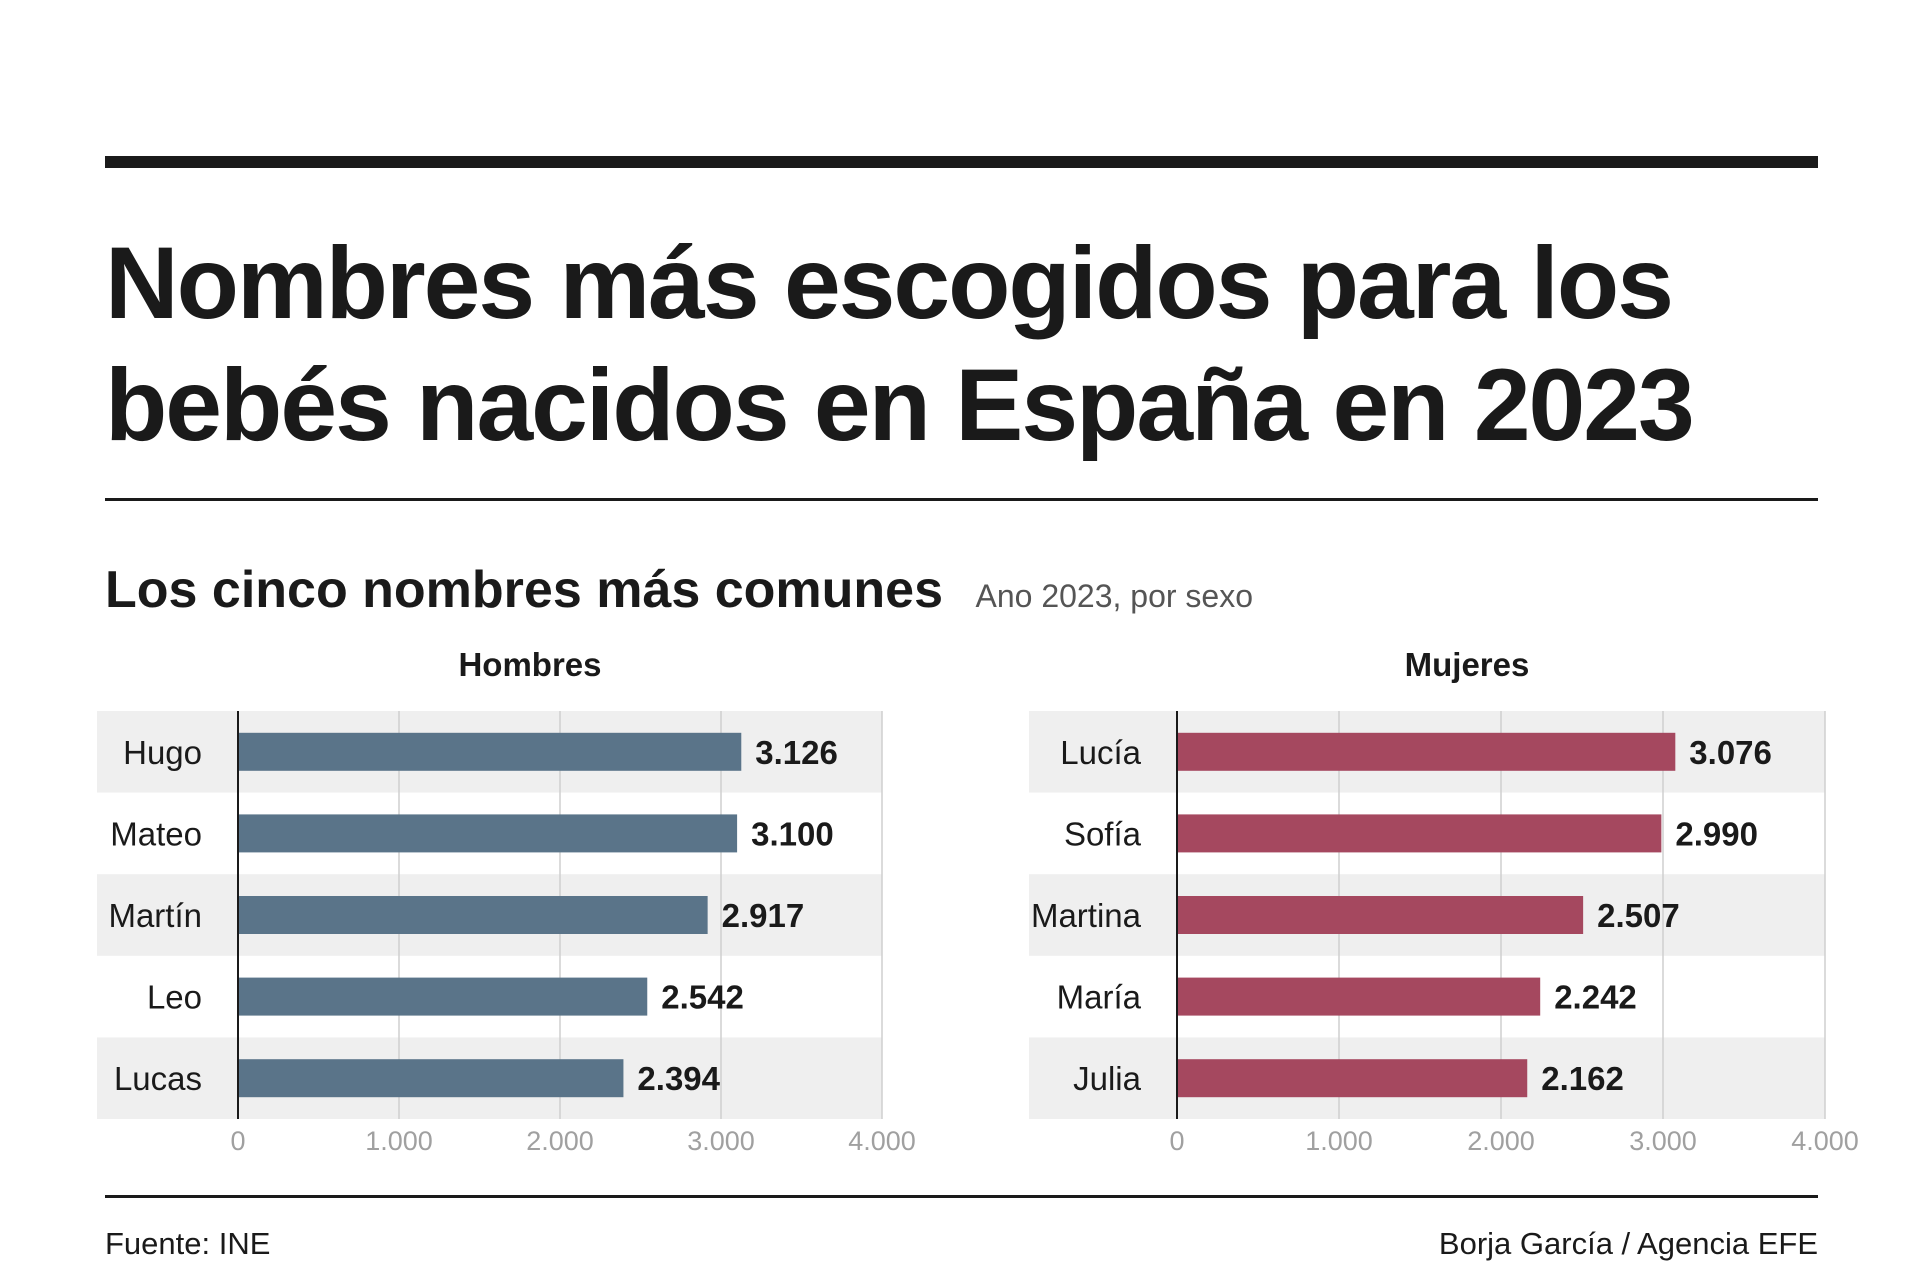 This screenshot has height=1288, width=1920. What do you see at coordinates (961, 1196) in the screenshot?
I see `bottom-rule` at bounding box center [961, 1196].